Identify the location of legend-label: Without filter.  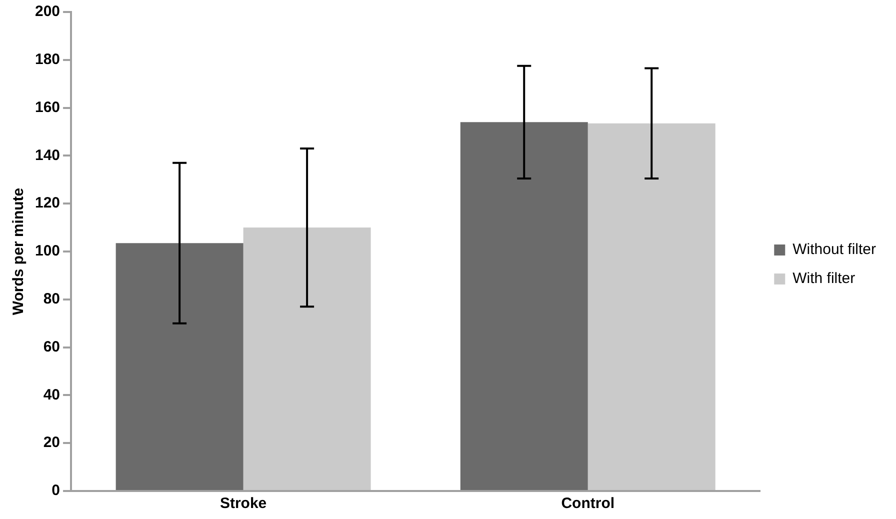
(834, 249).